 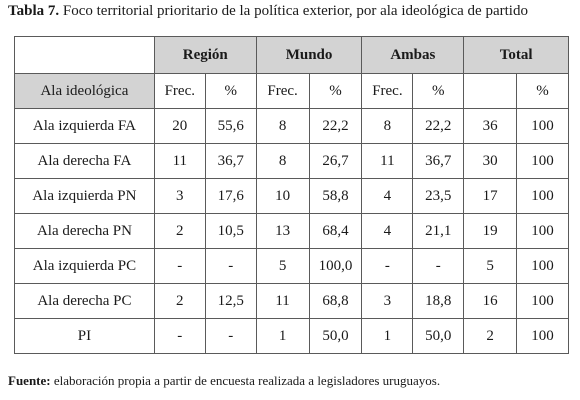 I want to click on table-cell: 10, so click(x=282, y=196).